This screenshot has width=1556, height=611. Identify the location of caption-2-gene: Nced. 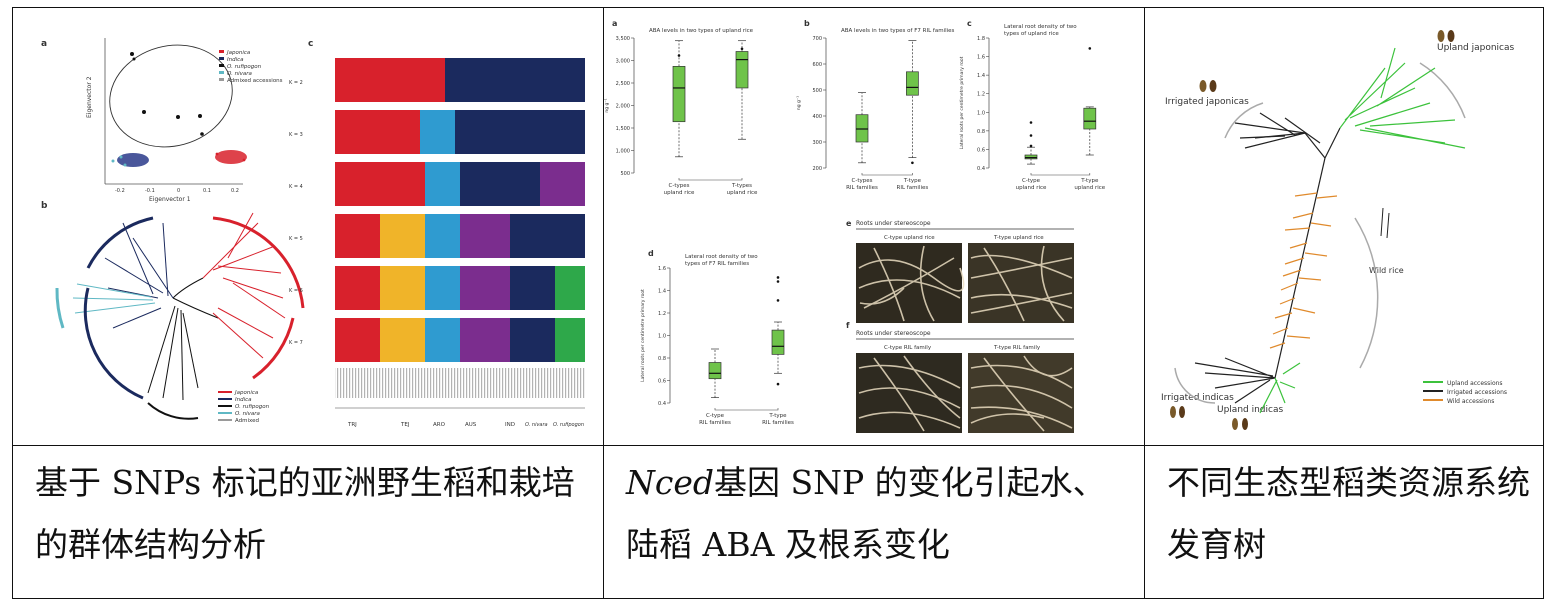
(670, 482).